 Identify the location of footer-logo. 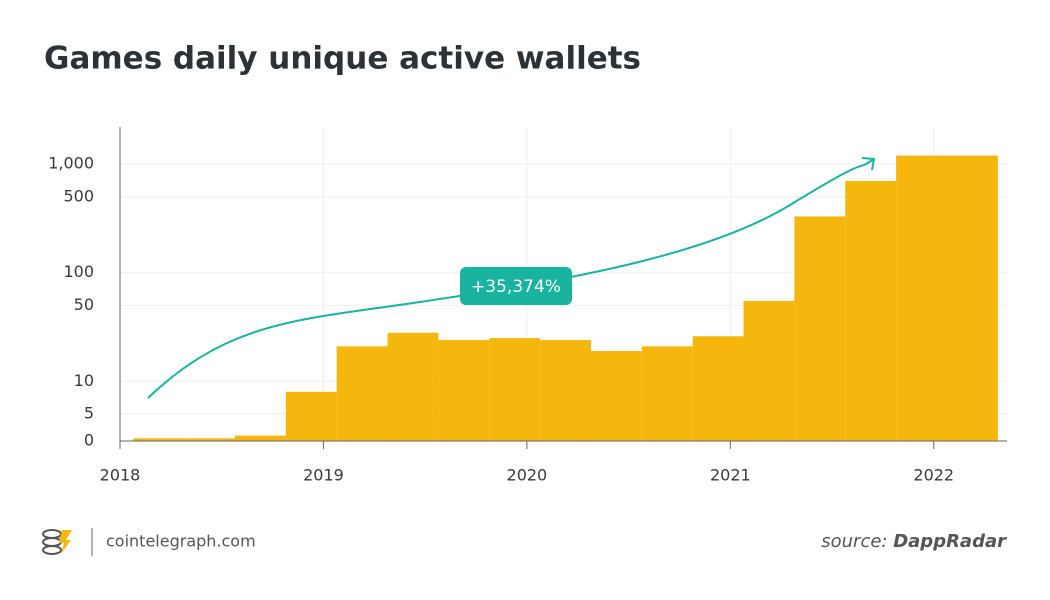
(67, 542).